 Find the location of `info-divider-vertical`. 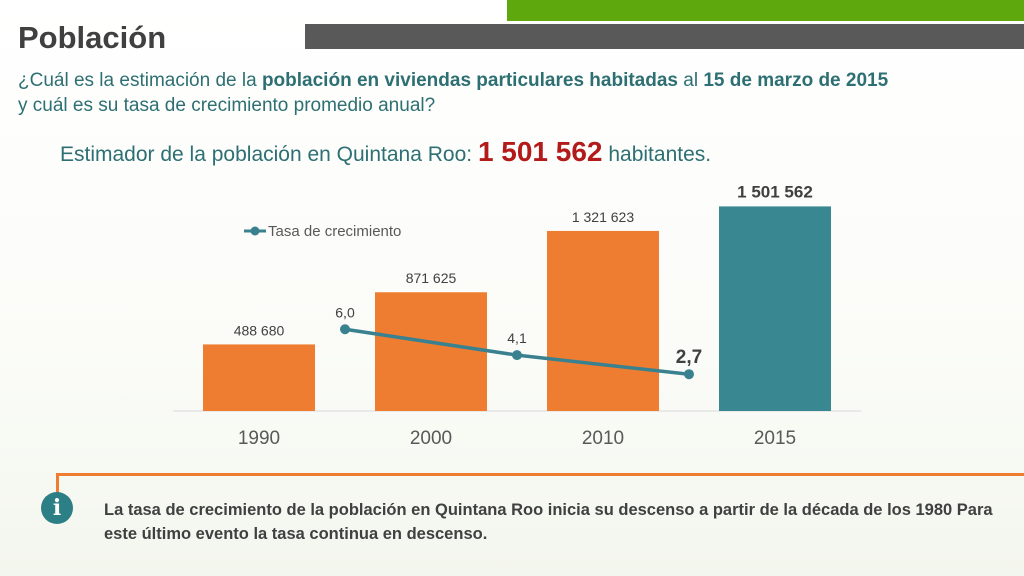

info-divider-vertical is located at coordinates (57, 483).